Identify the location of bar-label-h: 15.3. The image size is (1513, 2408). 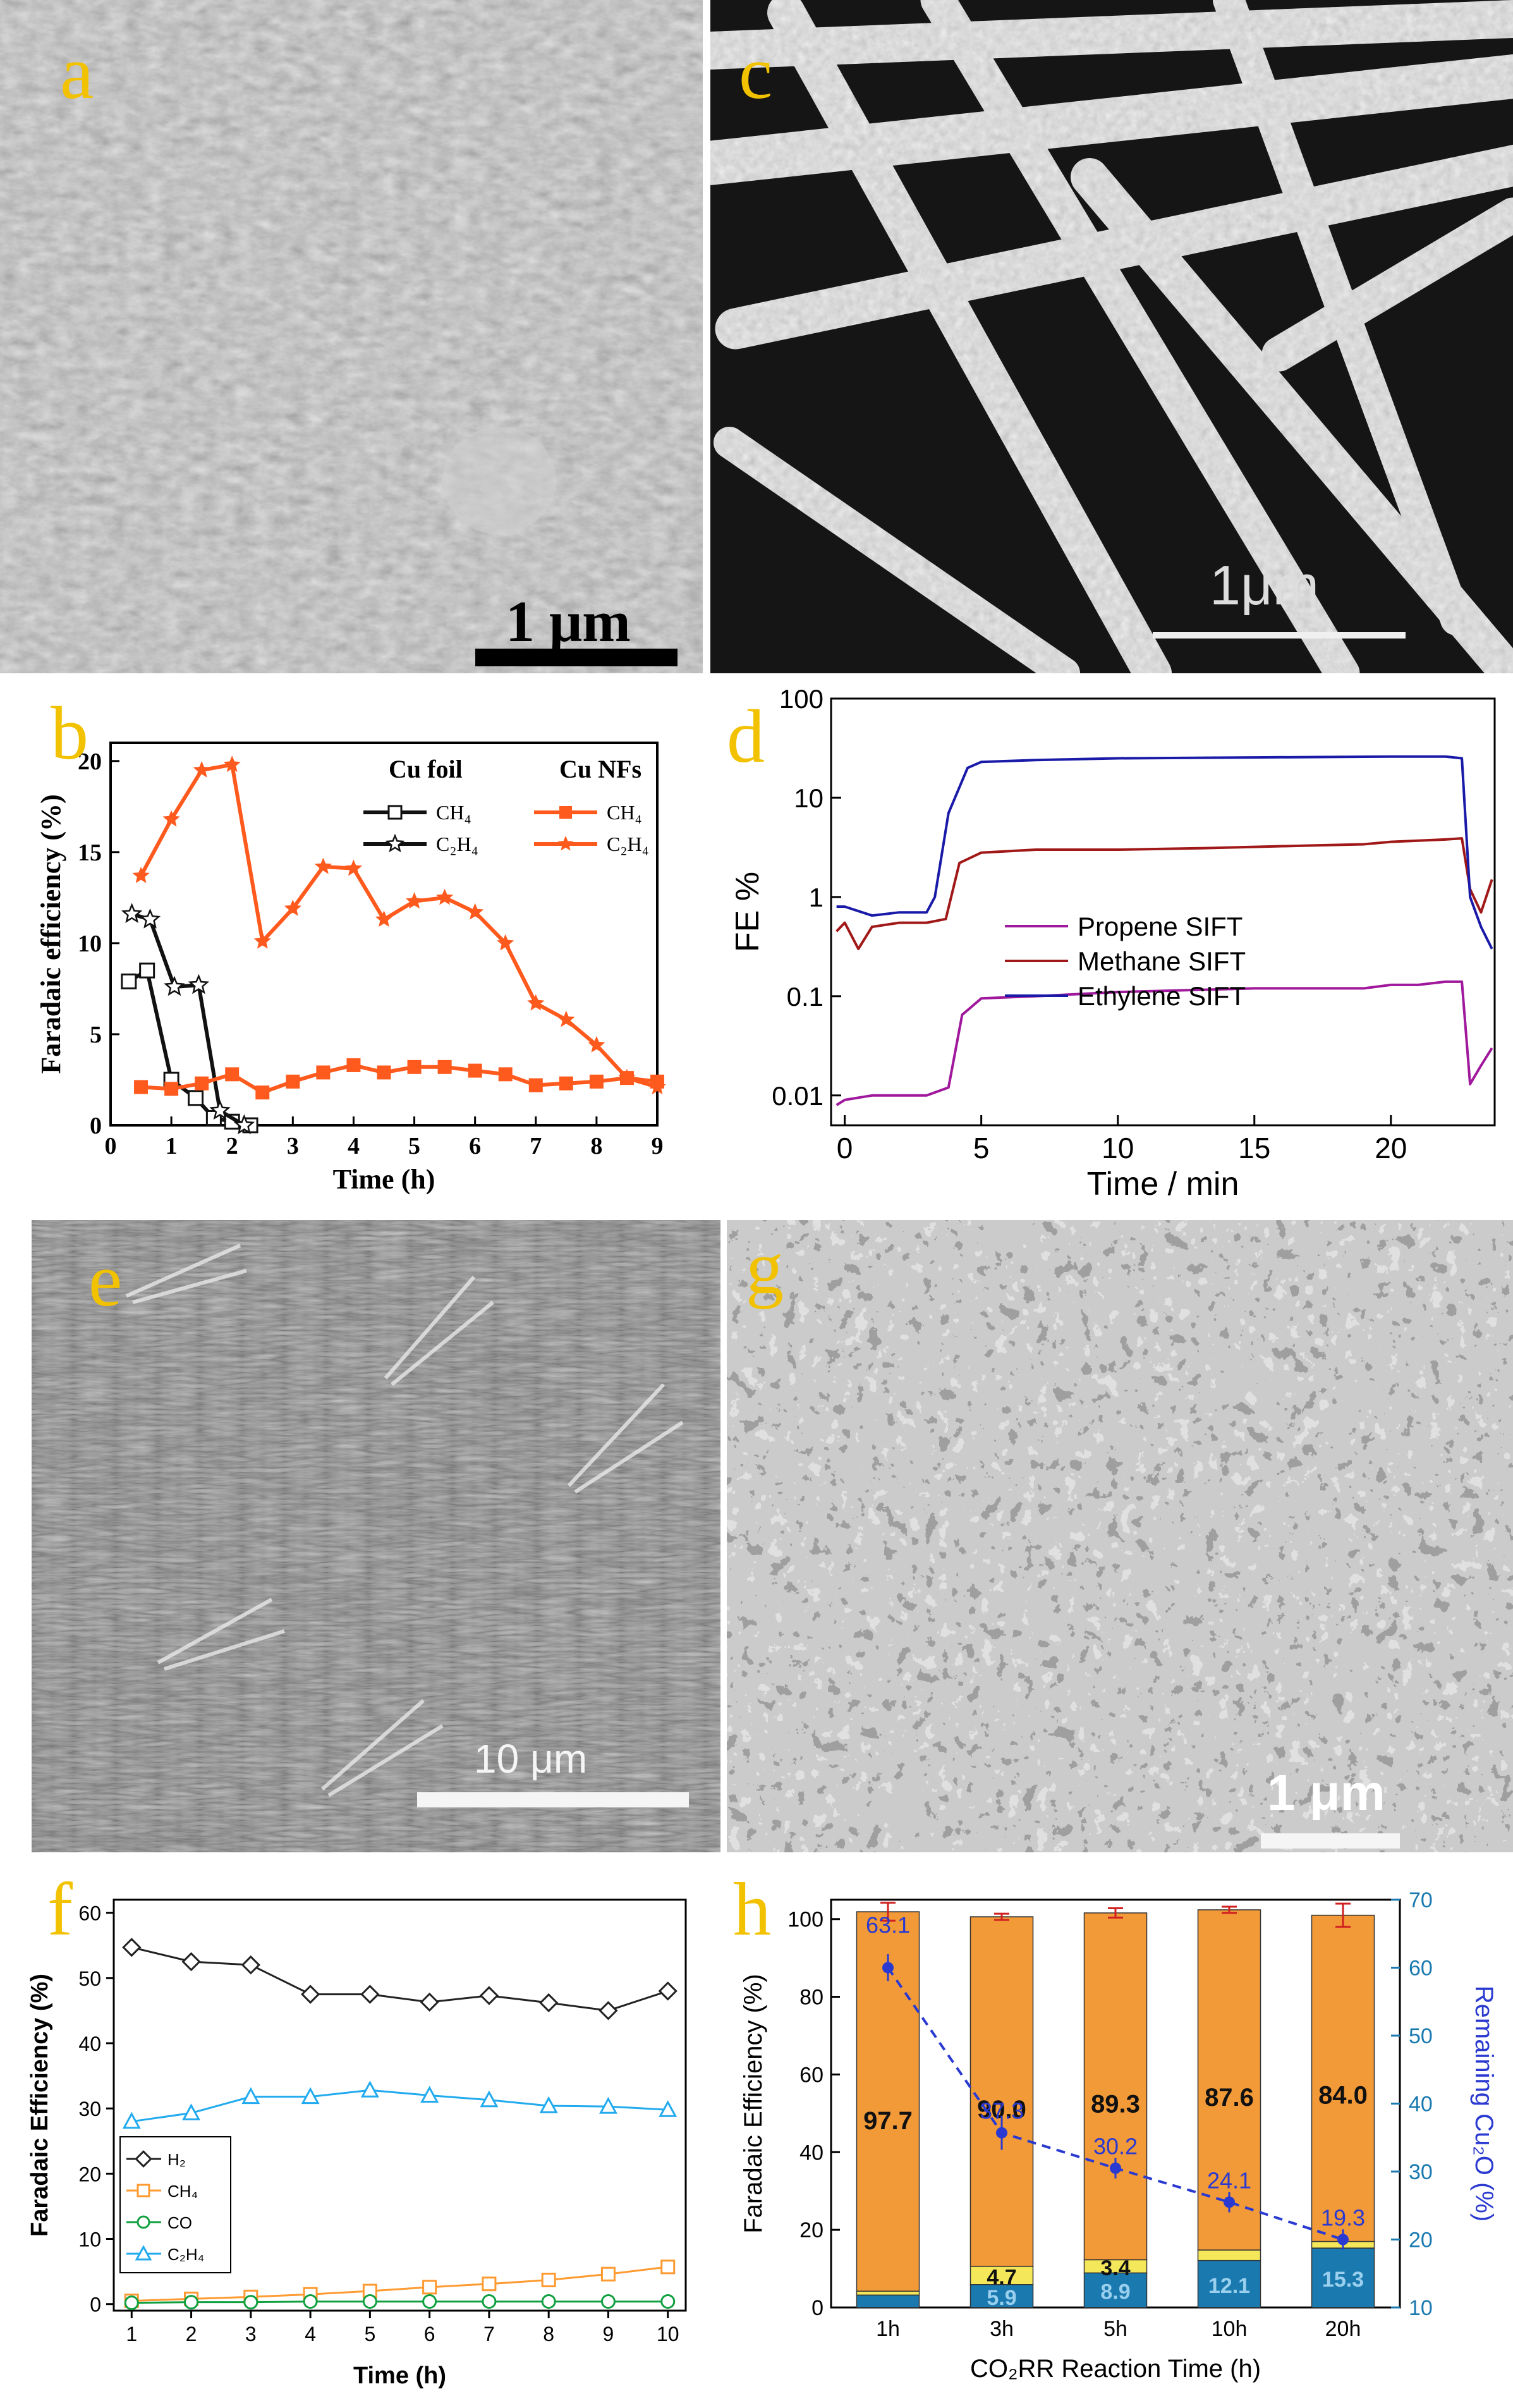
(1343, 2280).